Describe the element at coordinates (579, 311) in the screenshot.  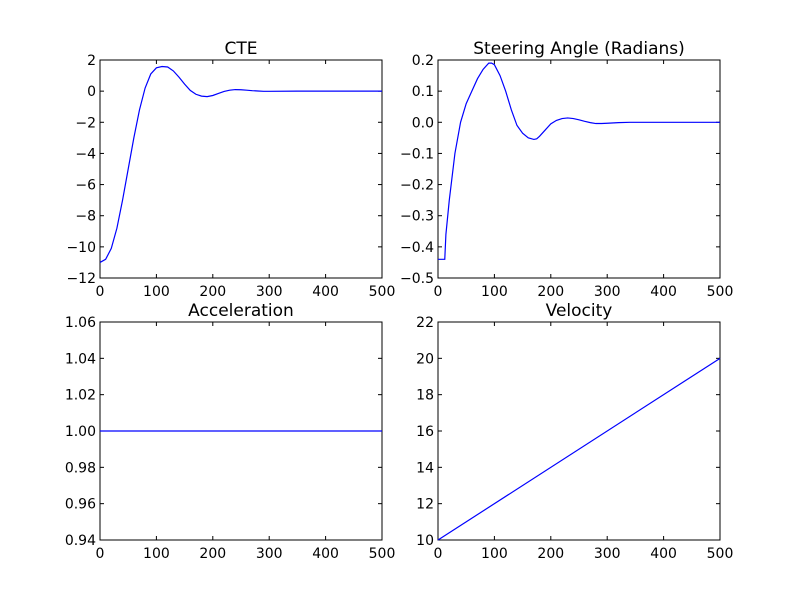
I see `chart-title: Velocity` at that location.